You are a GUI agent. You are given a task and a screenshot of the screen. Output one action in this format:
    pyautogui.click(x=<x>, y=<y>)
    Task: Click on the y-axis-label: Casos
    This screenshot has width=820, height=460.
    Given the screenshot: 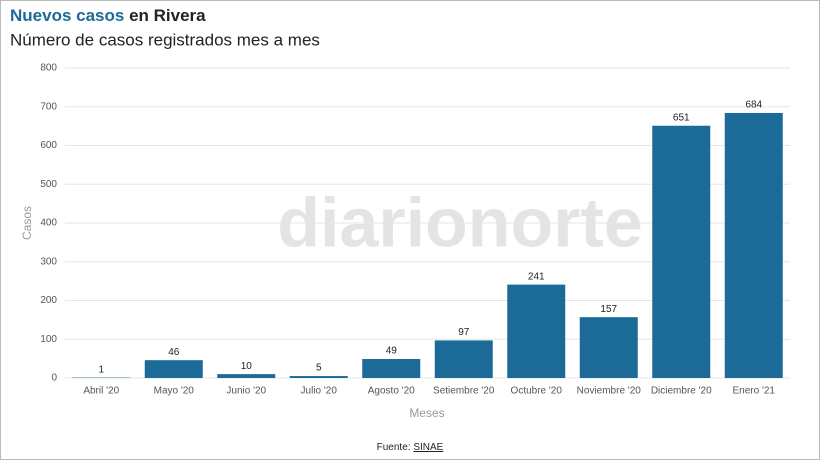 What is the action you would take?
    pyautogui.click(x=27, y=223)
    